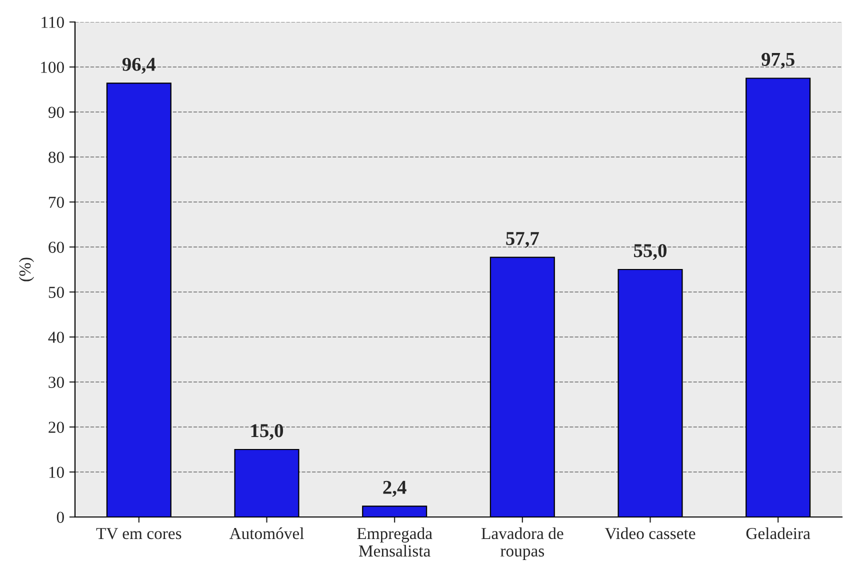  What do you see at coordinates (53, 22) in the screenshot?
I see `y-tick-label: 110` at bounding box center [53, 22].